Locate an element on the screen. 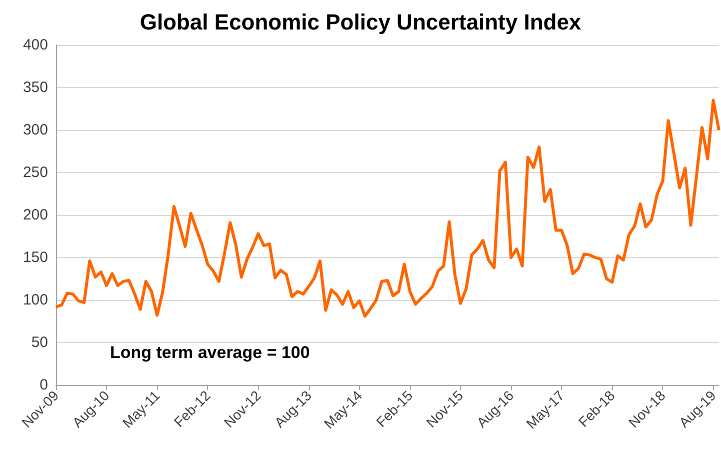 This screenshot has height=452, width=721. y-tick-label: 0 is located at coordinates (44, 385).